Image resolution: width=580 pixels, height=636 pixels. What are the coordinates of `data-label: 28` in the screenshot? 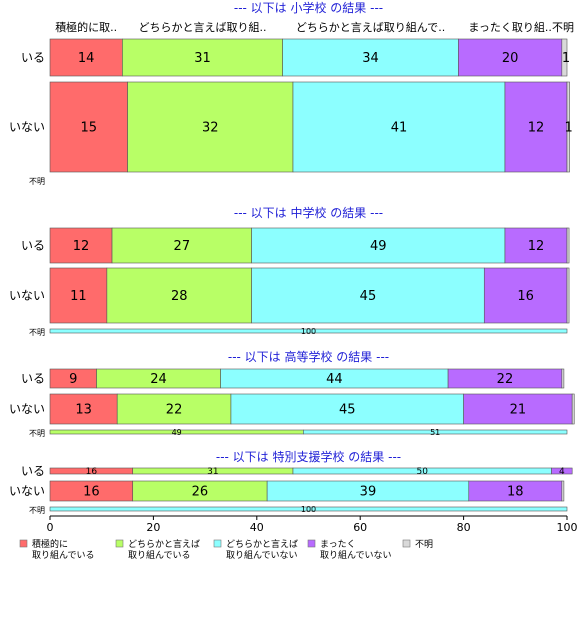 It's located at (179, 296).